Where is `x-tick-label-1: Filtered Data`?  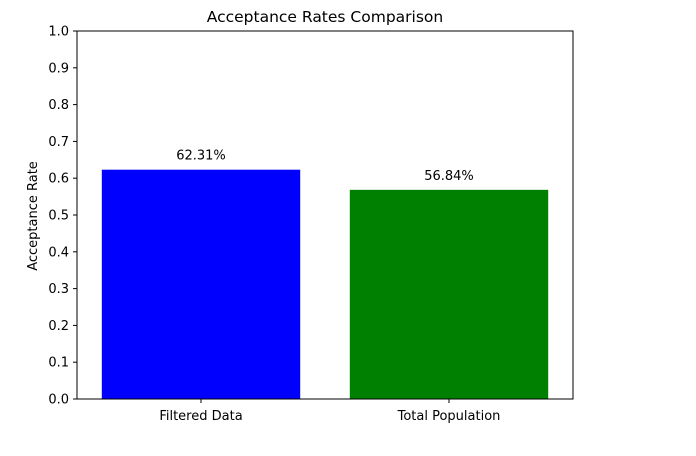 x-tick-label-1: Filtered Data is located at coordinates (200, 416).